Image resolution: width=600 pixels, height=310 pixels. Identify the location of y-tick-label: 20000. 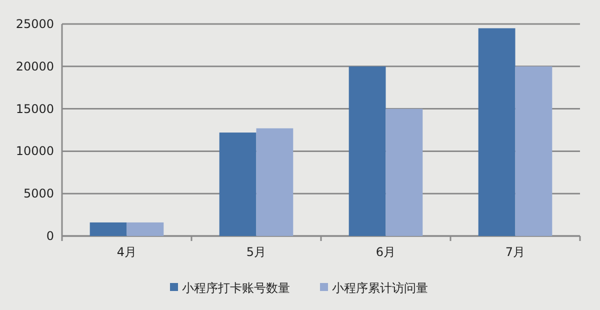
(35, 66).